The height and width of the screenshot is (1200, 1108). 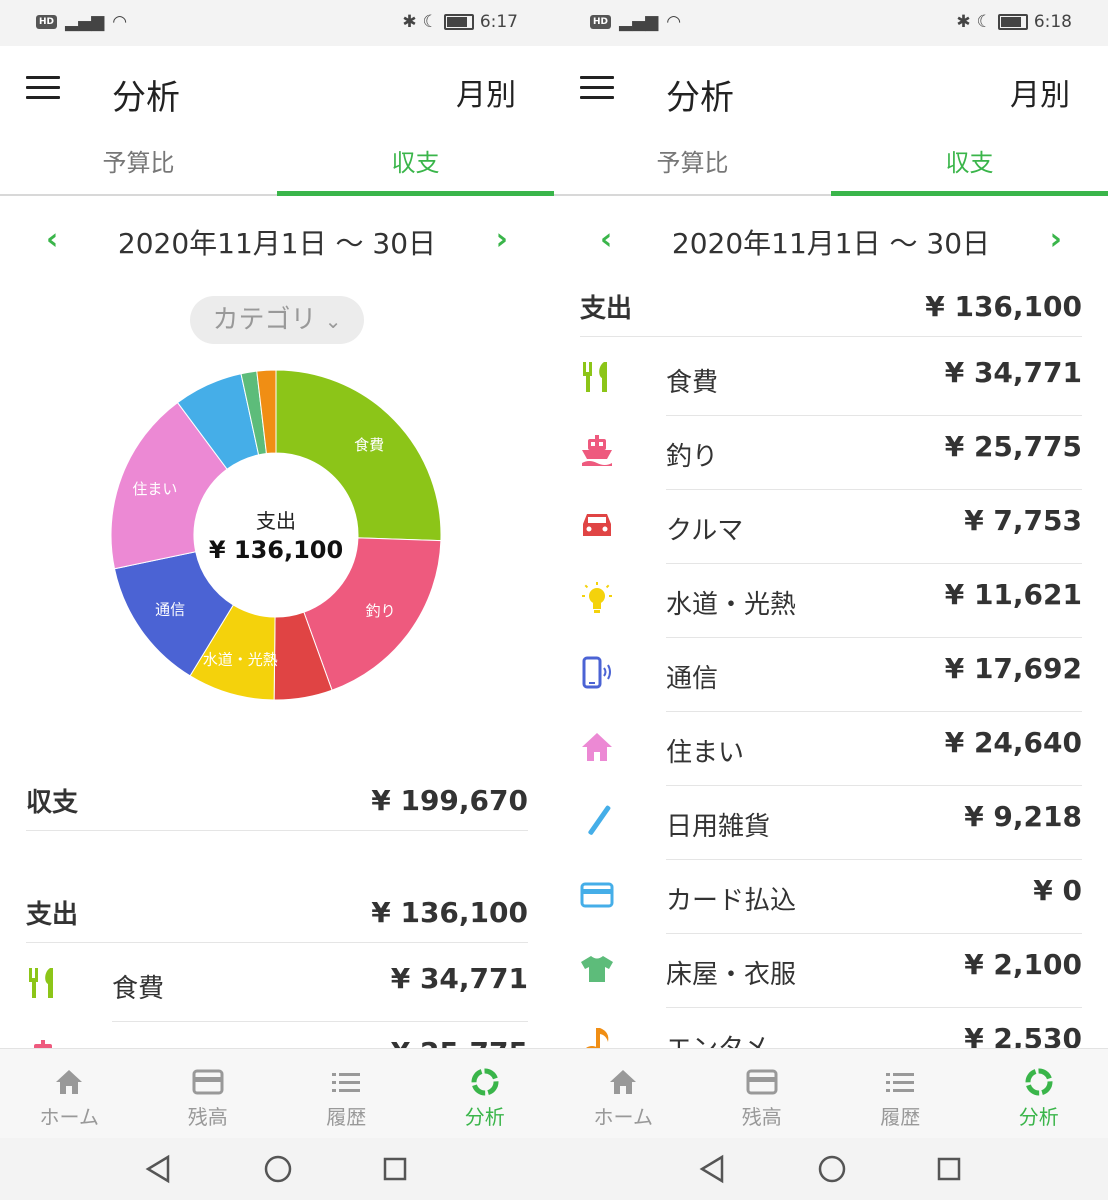 I want to click on status-time: 6:18, so click(x=1052, y=22).